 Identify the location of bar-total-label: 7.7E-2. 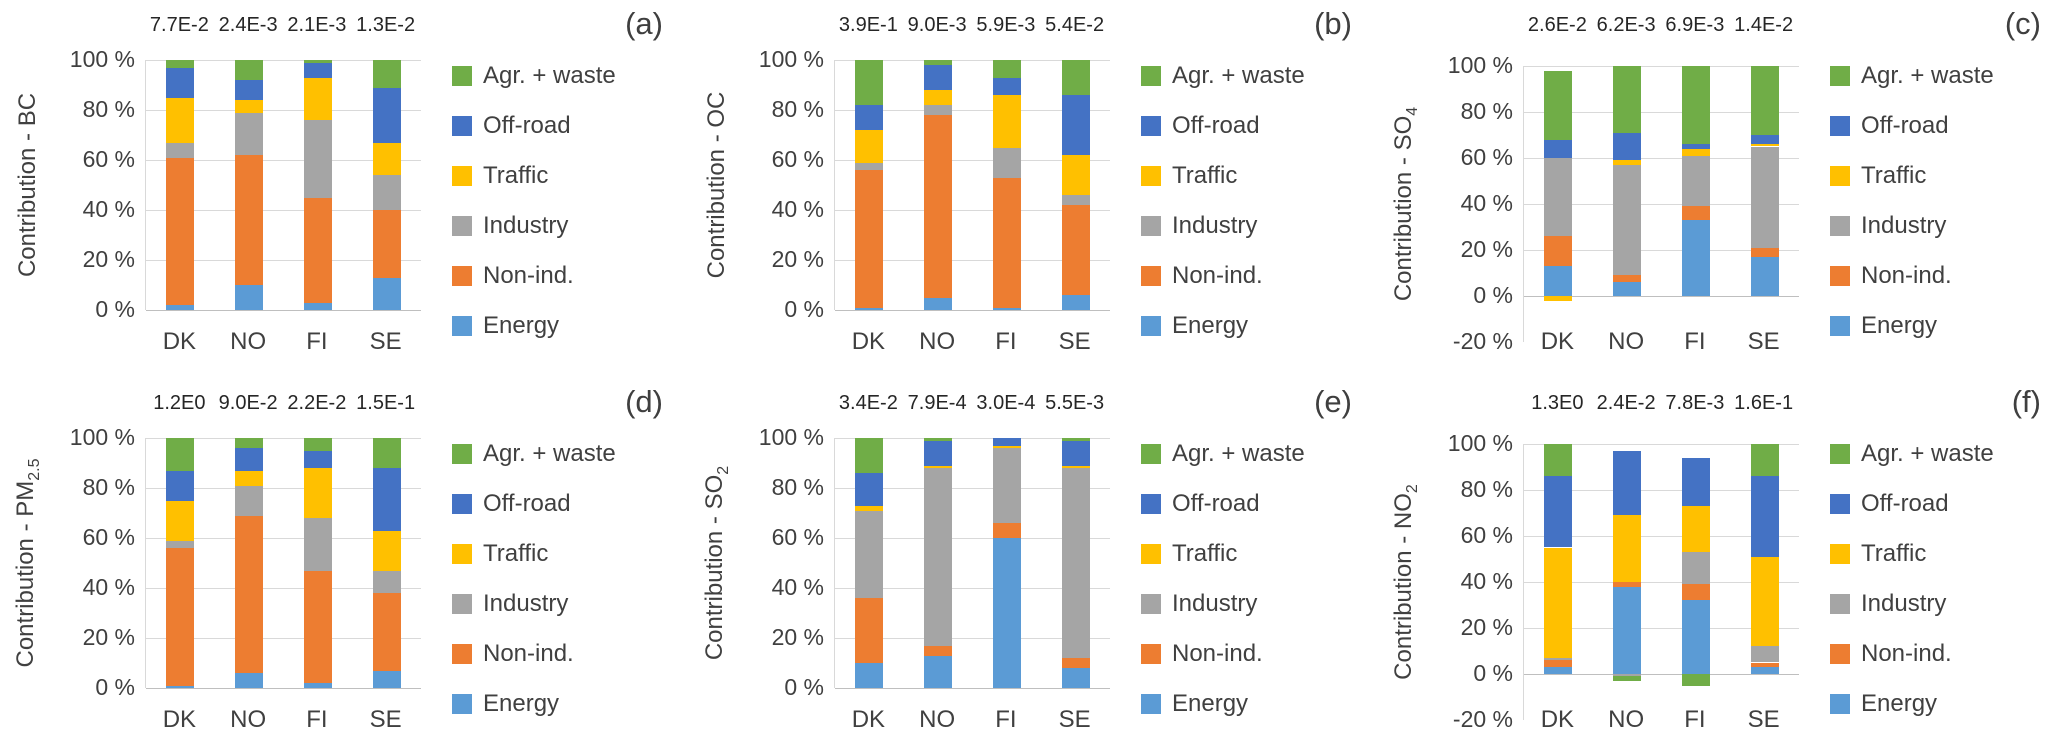
(179, 25).